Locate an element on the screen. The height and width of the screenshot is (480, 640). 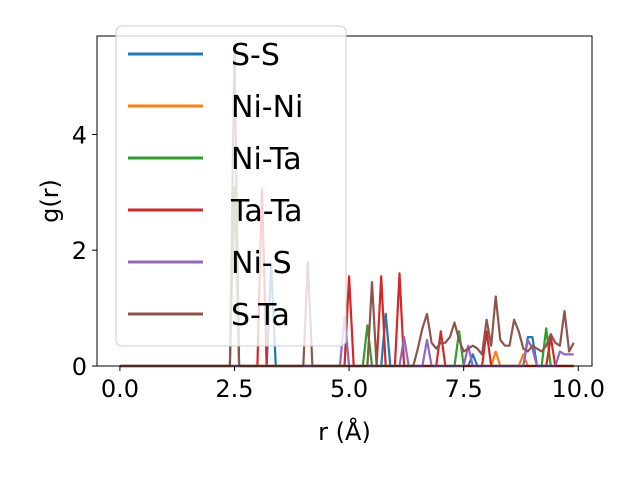
y-tick-label: 2 is located at coordinates (79, 251).